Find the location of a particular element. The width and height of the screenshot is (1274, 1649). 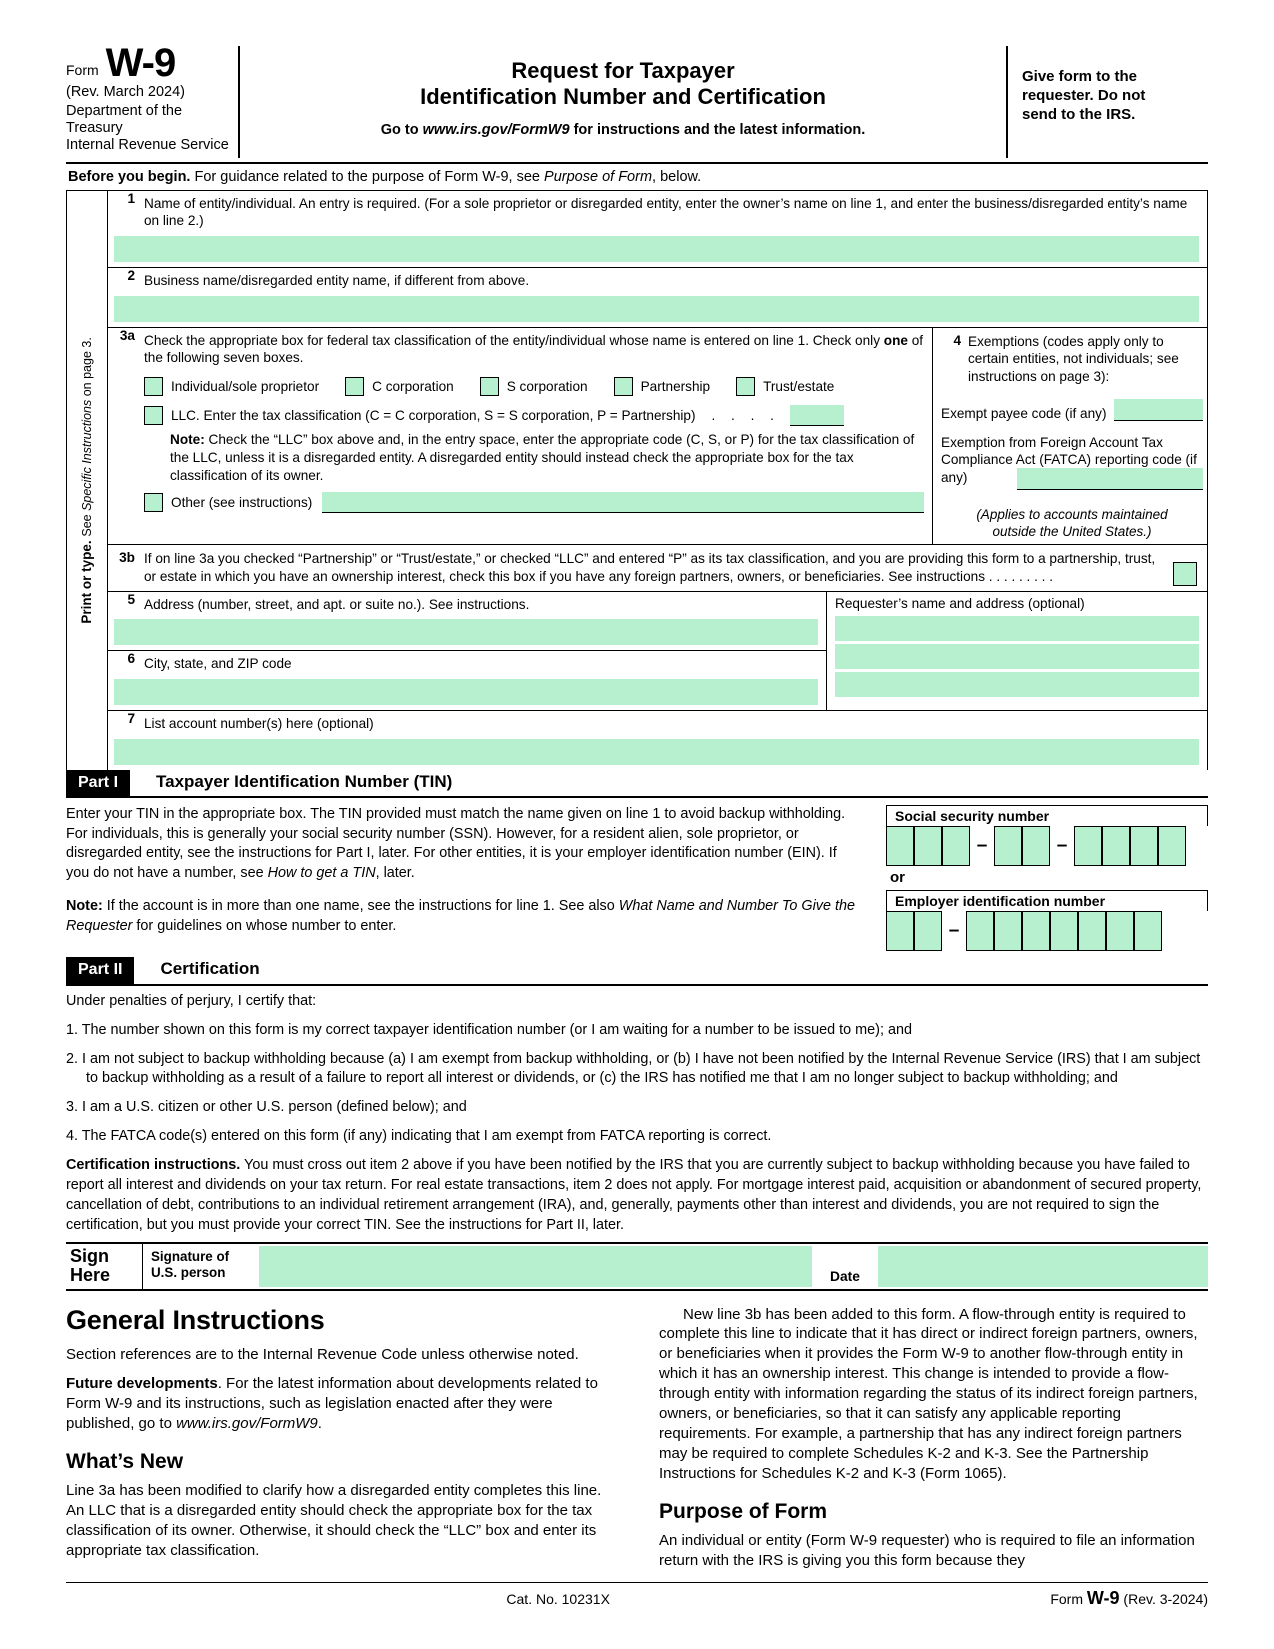

form-revision-date: (Rev. March 2024) is located at coordinates (125, 92).